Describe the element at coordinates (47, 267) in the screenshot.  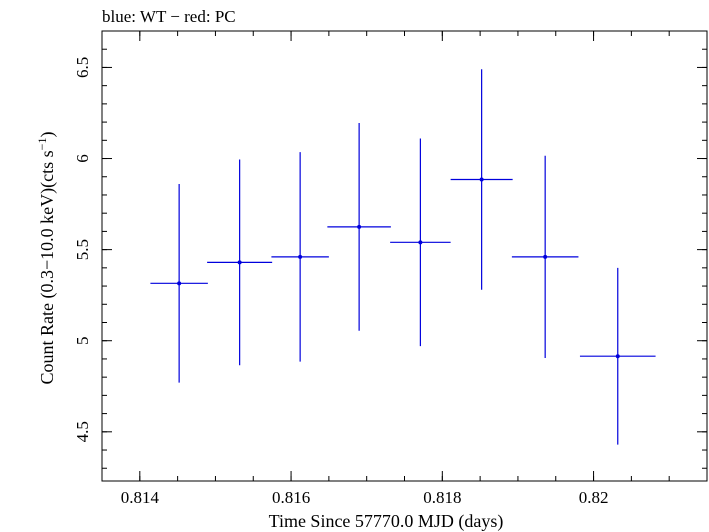
I see `y-axis-title-main: Count Rate (0.3−10.0 keV)(cts s` at that location.